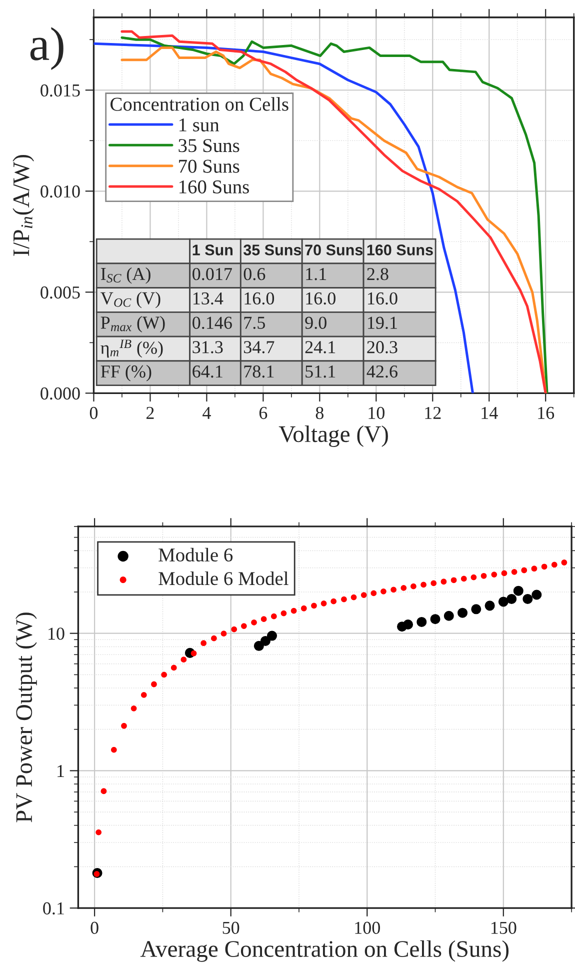  I want to click on annotation: 35 Suns, so click(272, 250).